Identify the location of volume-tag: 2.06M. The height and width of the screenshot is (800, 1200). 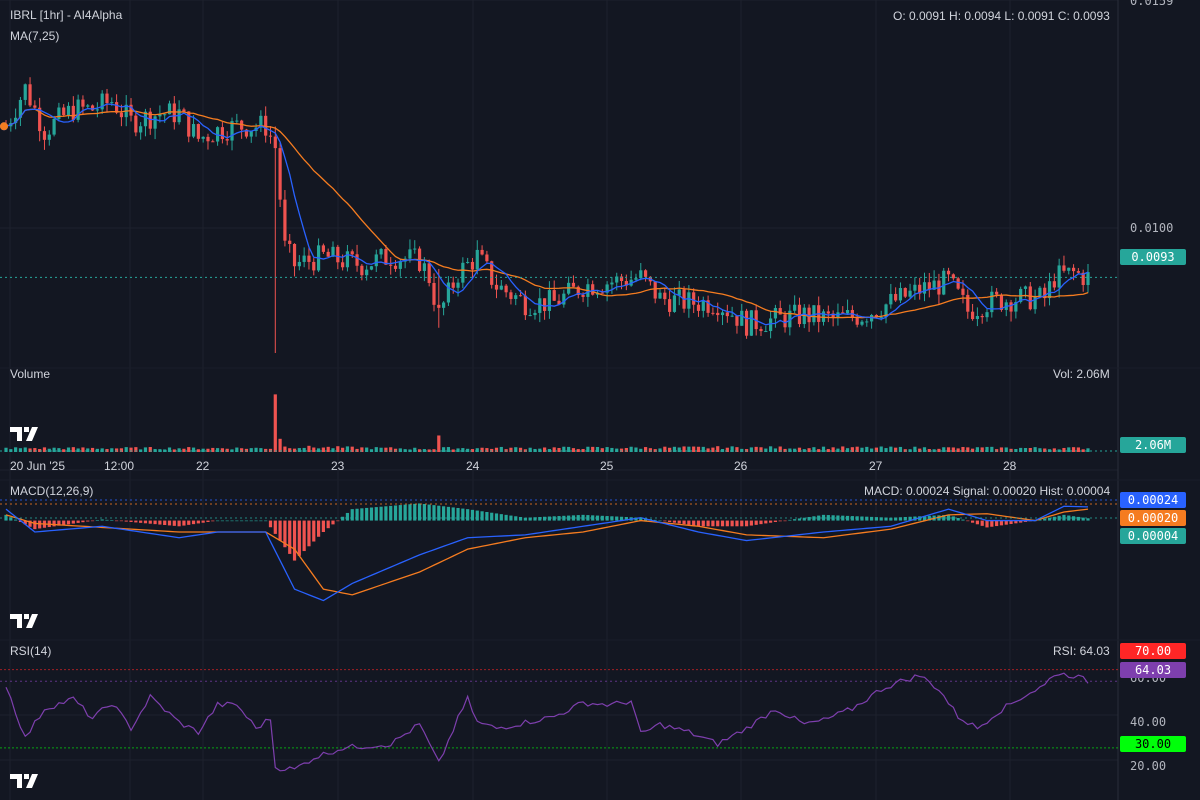
(1153, 445).